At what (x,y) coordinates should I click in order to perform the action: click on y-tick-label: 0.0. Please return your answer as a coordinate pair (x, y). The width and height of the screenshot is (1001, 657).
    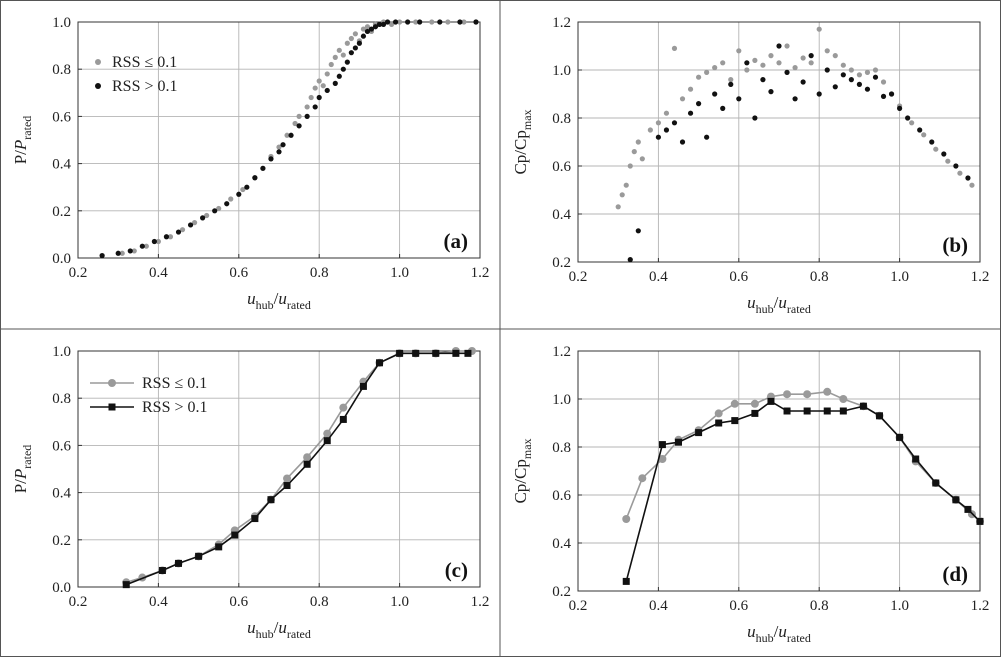
    Looking at the image, I should click on (61, 588).